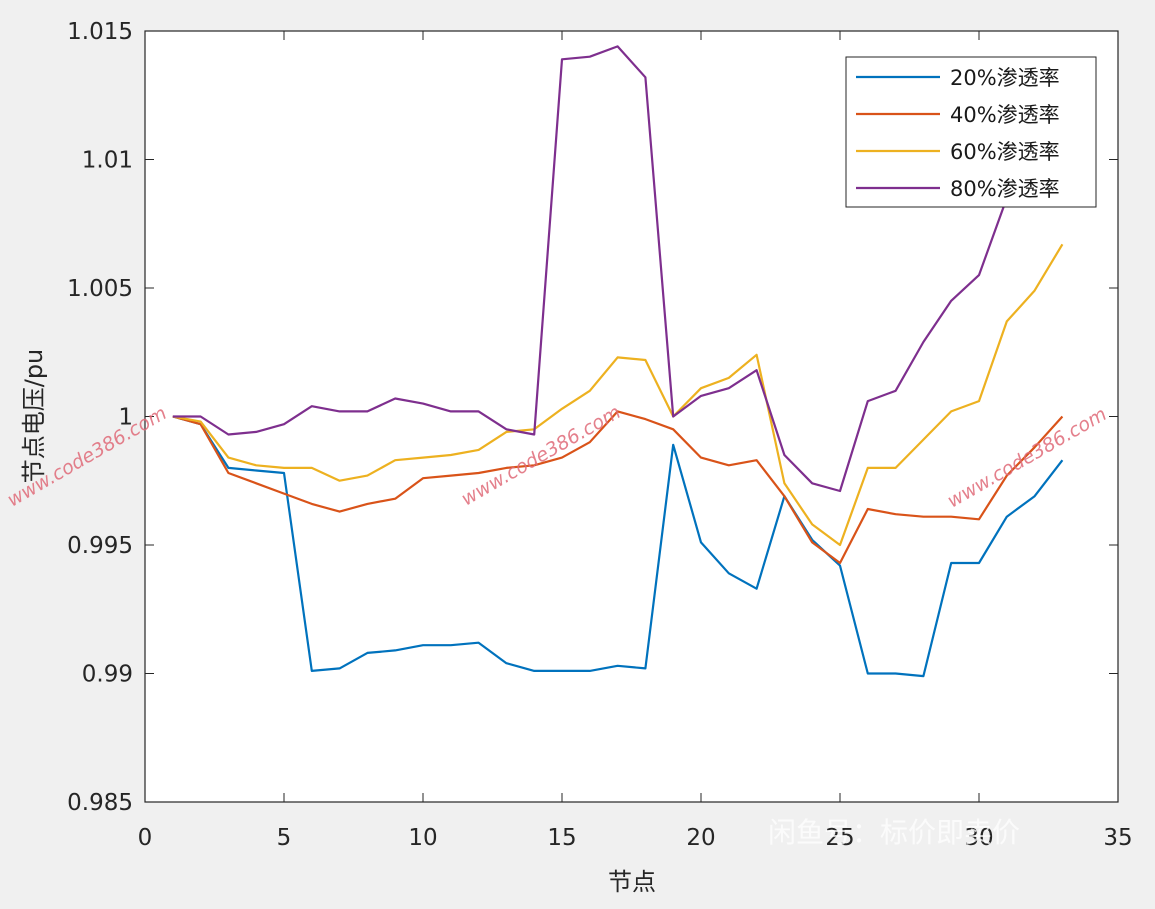 The height and width of the screenshot is (909, 1155). Describe the element at coordinates (700, 838) in the screenshot. I see `x-tick-label: 20` at that location.